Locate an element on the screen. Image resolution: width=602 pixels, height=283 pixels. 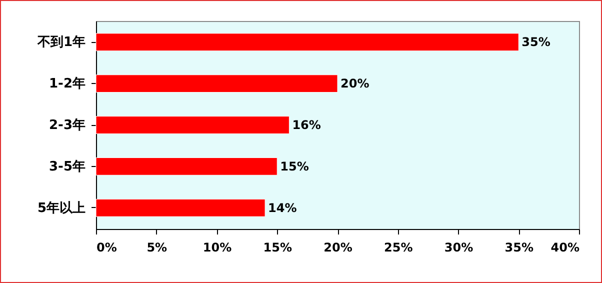
y-tick-label: 不到1年 is located at coordinates (61, 42).